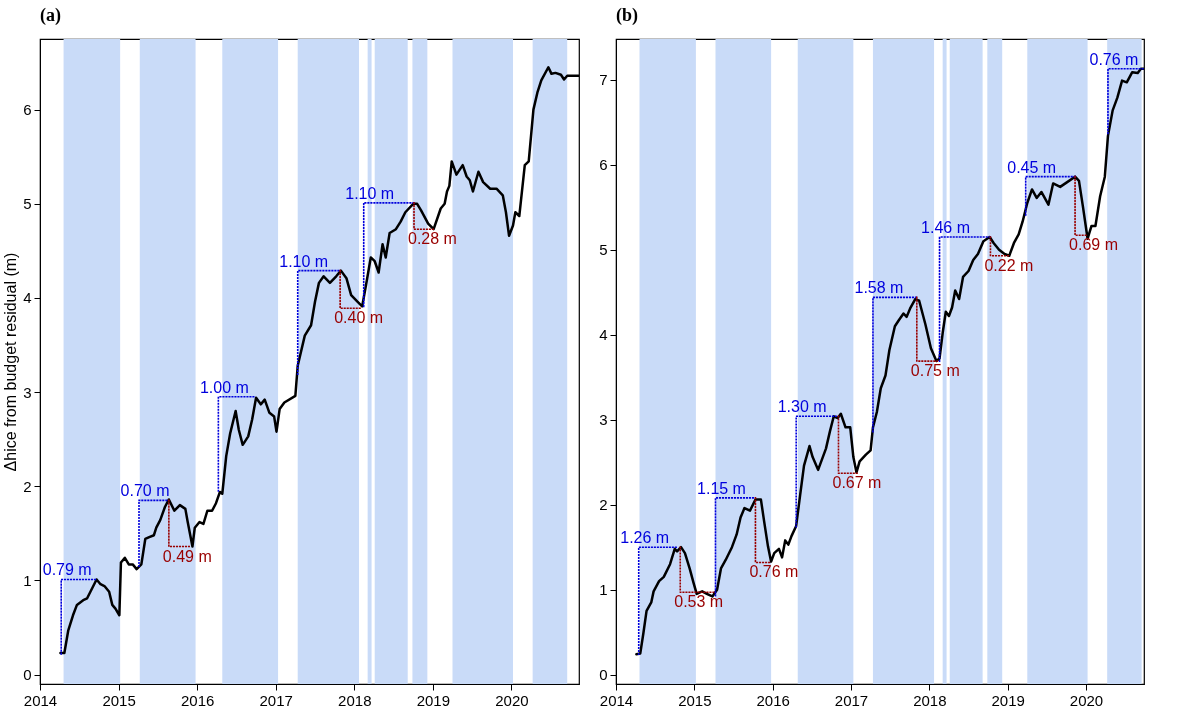 The width and height of the screenshot is (1183, 719). I want to click on annotation: 1.15 m, so click(721, 488).